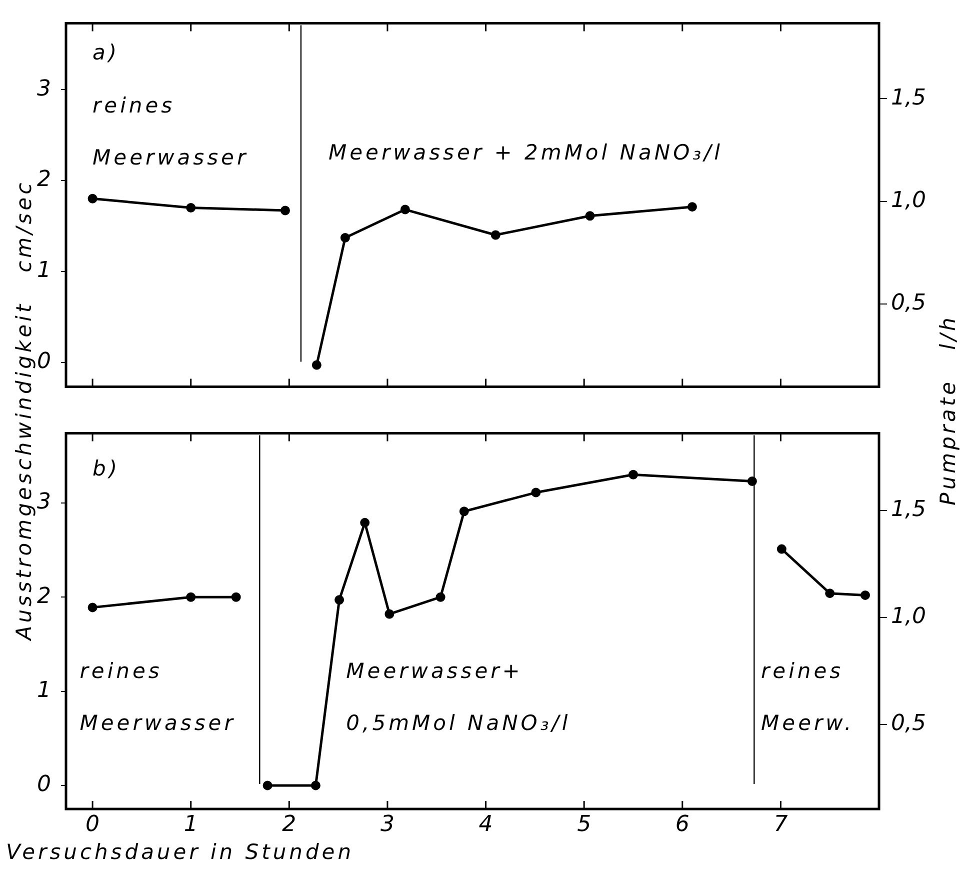 Image resolution: width=968 pixels, height=882 pixels. I want to click on annotation: b), so click(106, 468).